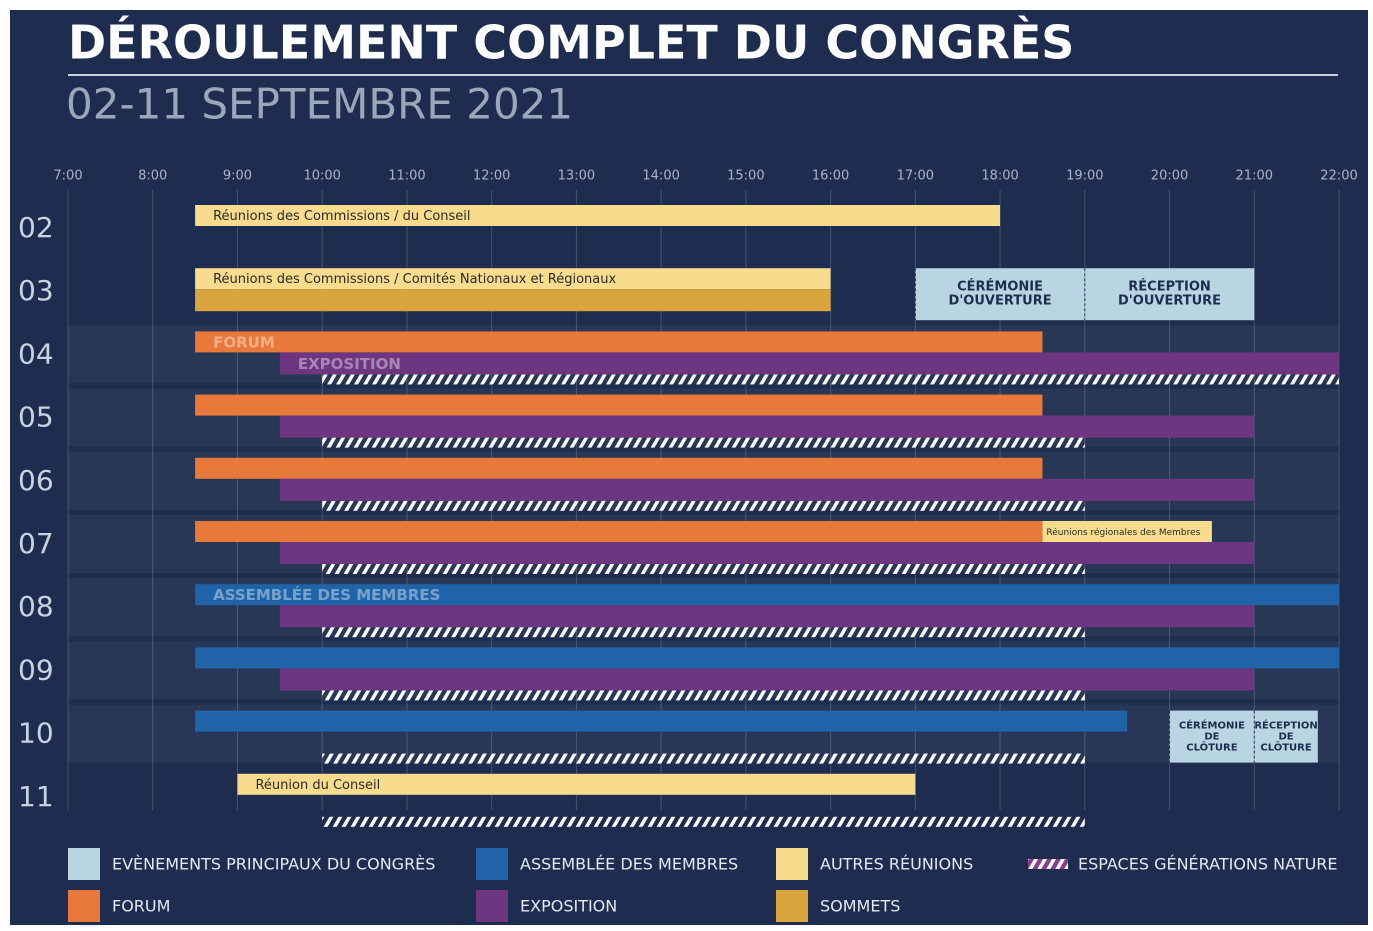 The height and width of the screenshot is (931, 1373). What do you see at coordinates (237, 176) in the screenshot?
I see `x-tick-label: 9:00` at bounding box center [237, 176].